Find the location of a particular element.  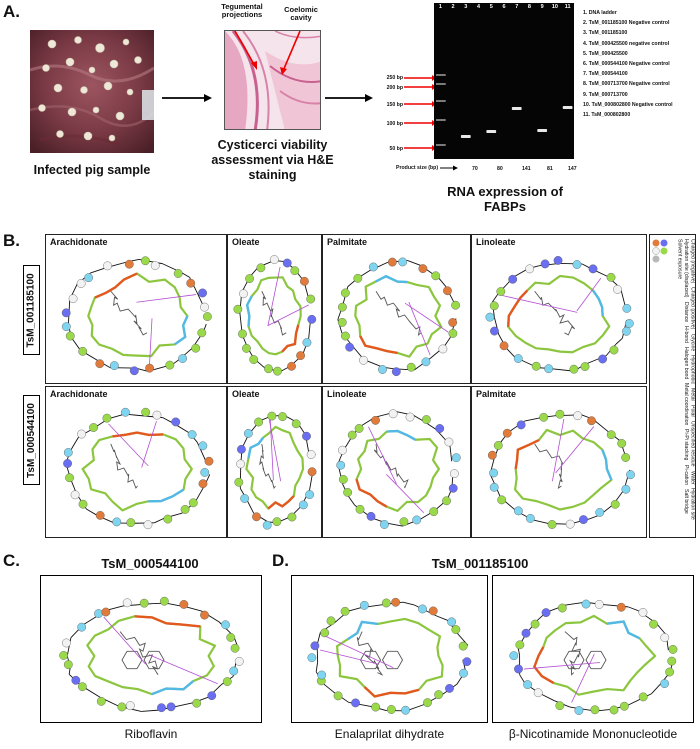

lane-number: 11 is located at coordinates (567, 7).